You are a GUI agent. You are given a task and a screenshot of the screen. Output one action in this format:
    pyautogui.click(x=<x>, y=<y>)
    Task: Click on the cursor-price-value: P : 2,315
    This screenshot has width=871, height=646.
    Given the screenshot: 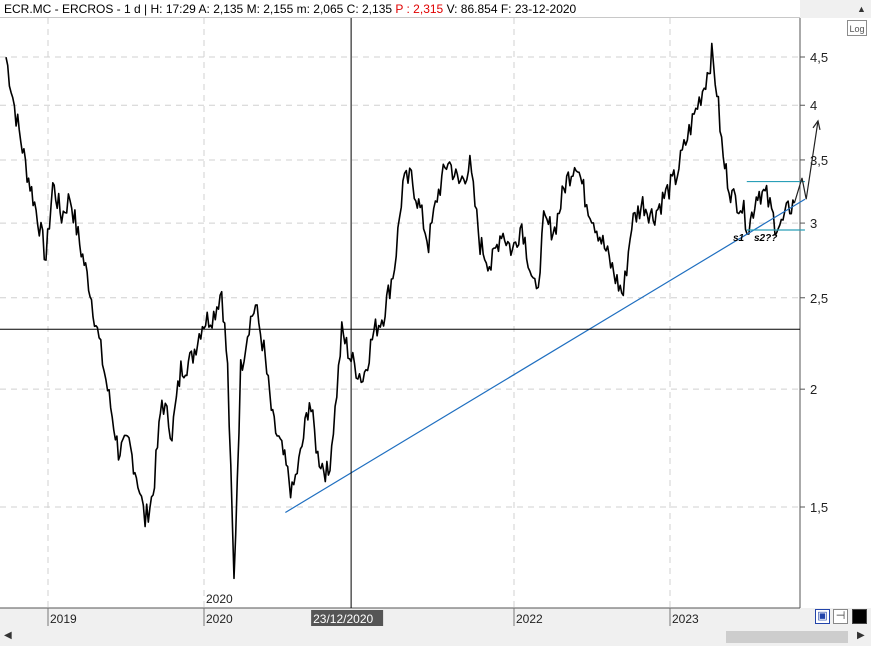 What is the action you would take?
    pyautogui.click(x=419, y=9)
    